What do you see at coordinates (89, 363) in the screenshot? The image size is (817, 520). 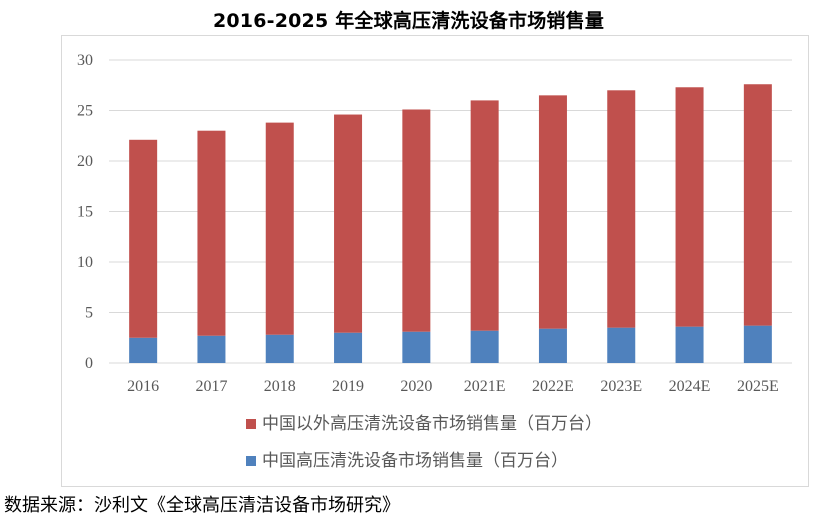 I see `y-tick-label: 0` at bounding box center [89, 363].